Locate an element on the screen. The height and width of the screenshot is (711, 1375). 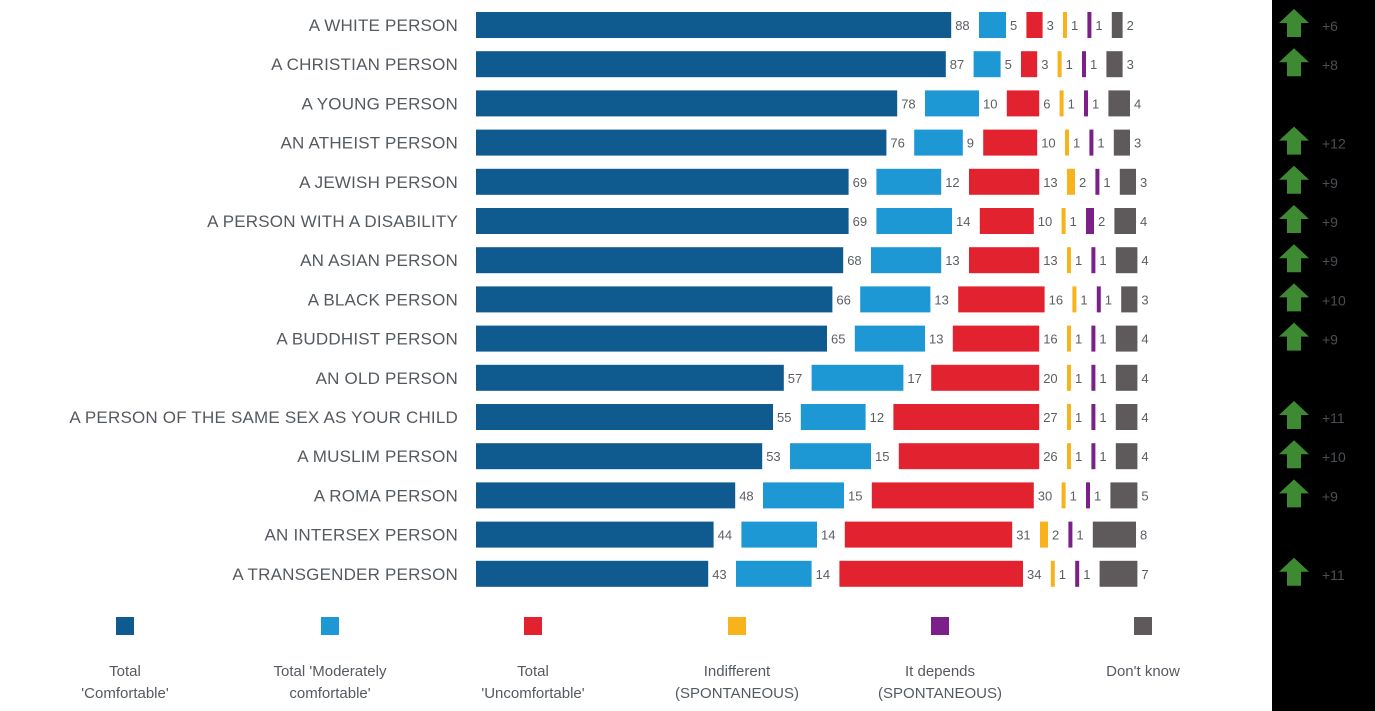
category-label: A CHRISTIAN PERSON is located at coordinates (364, 64).